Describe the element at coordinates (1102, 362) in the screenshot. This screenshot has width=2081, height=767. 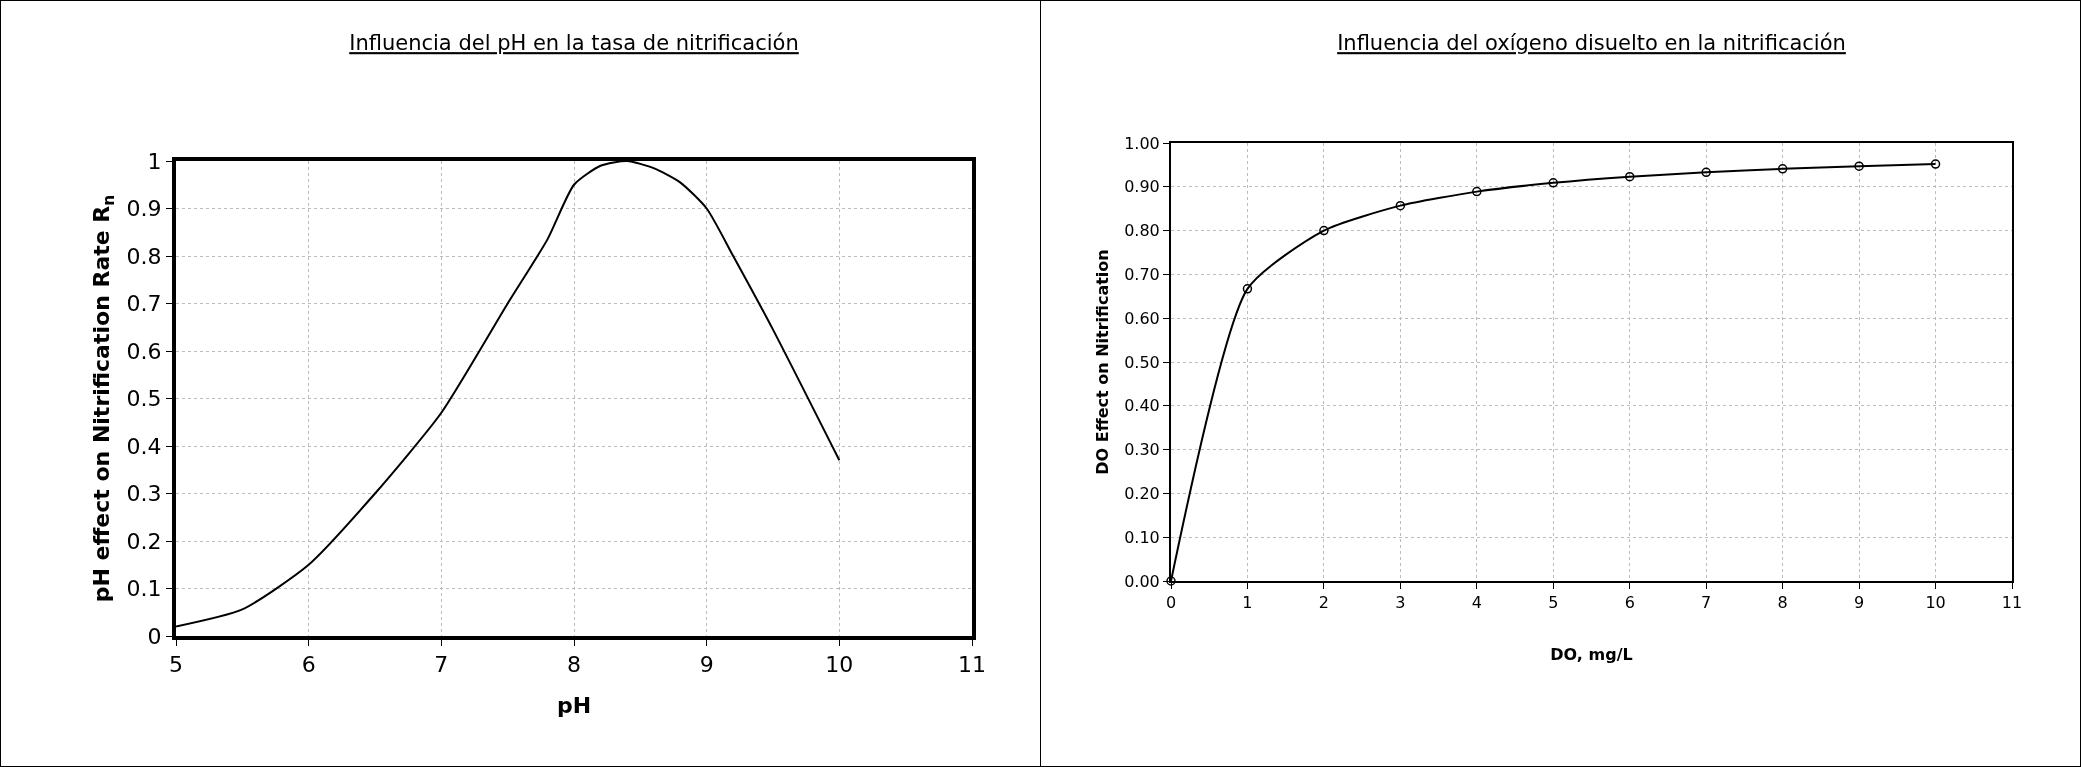
I see `y-axis-title: DO Effect on Nitrification` at that location.